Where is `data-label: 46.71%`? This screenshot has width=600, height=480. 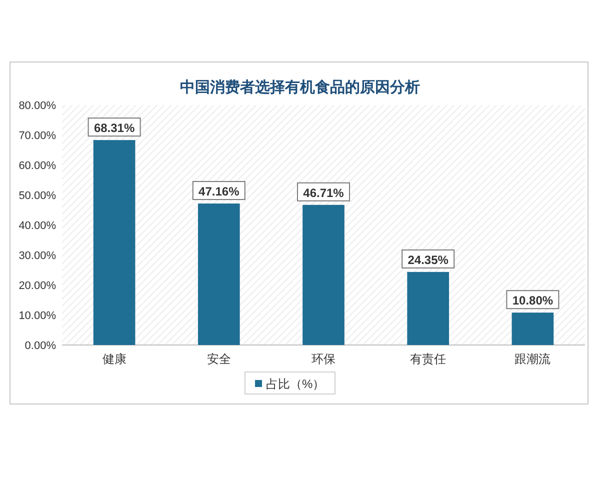 data-label: 46.71% is located at coordinates (323, 193).